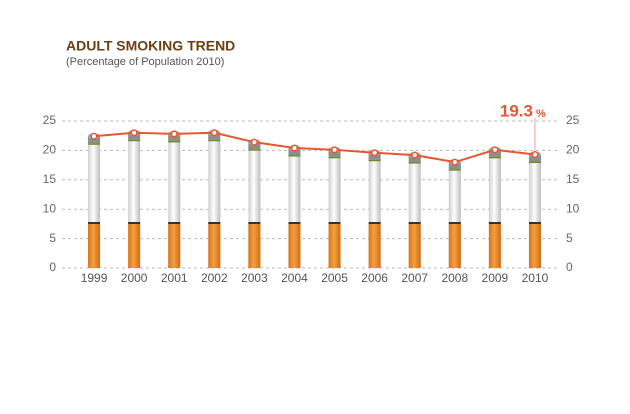  What do you see at coordinates (314, 147) in the screenshot?
I see `trend-line` at bounding box center [314, 147].